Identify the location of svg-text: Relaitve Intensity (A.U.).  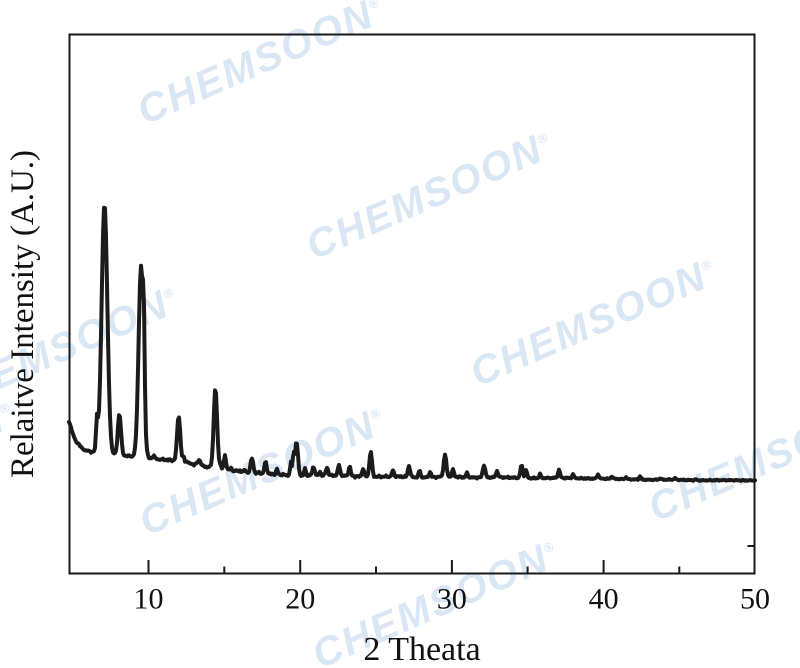
(23, 314).